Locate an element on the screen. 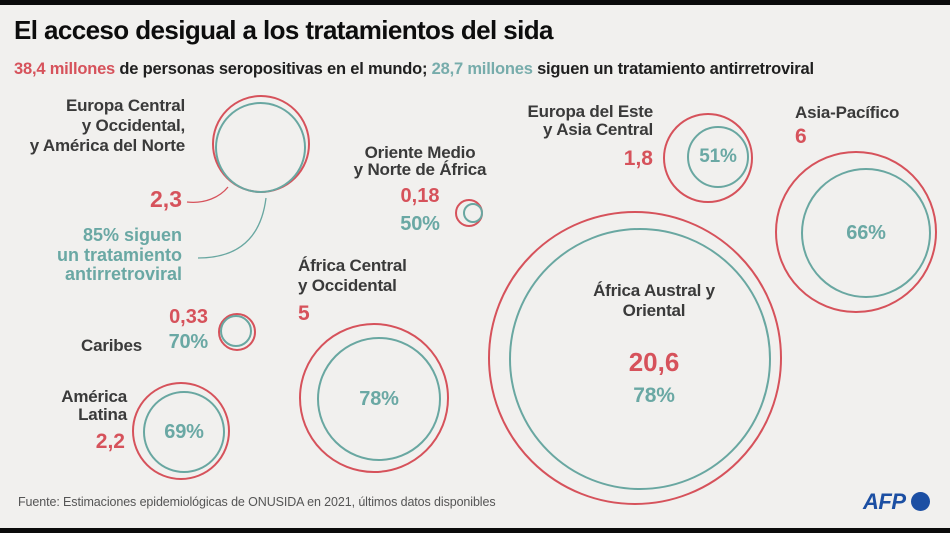  bubble-africa-central-inner: 78% is located at coordinates (379, 399).